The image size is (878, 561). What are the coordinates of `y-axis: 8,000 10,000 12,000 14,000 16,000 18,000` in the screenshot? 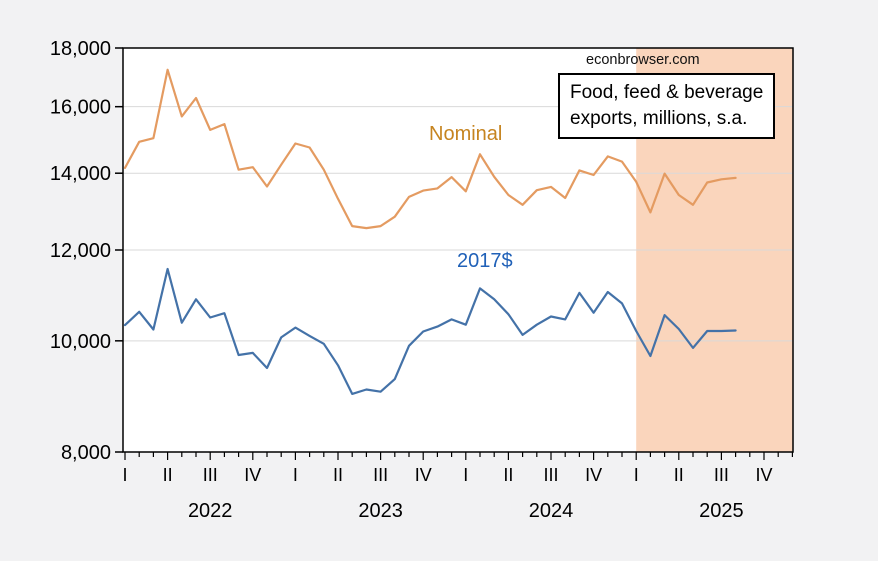 It's located at (86, 251).